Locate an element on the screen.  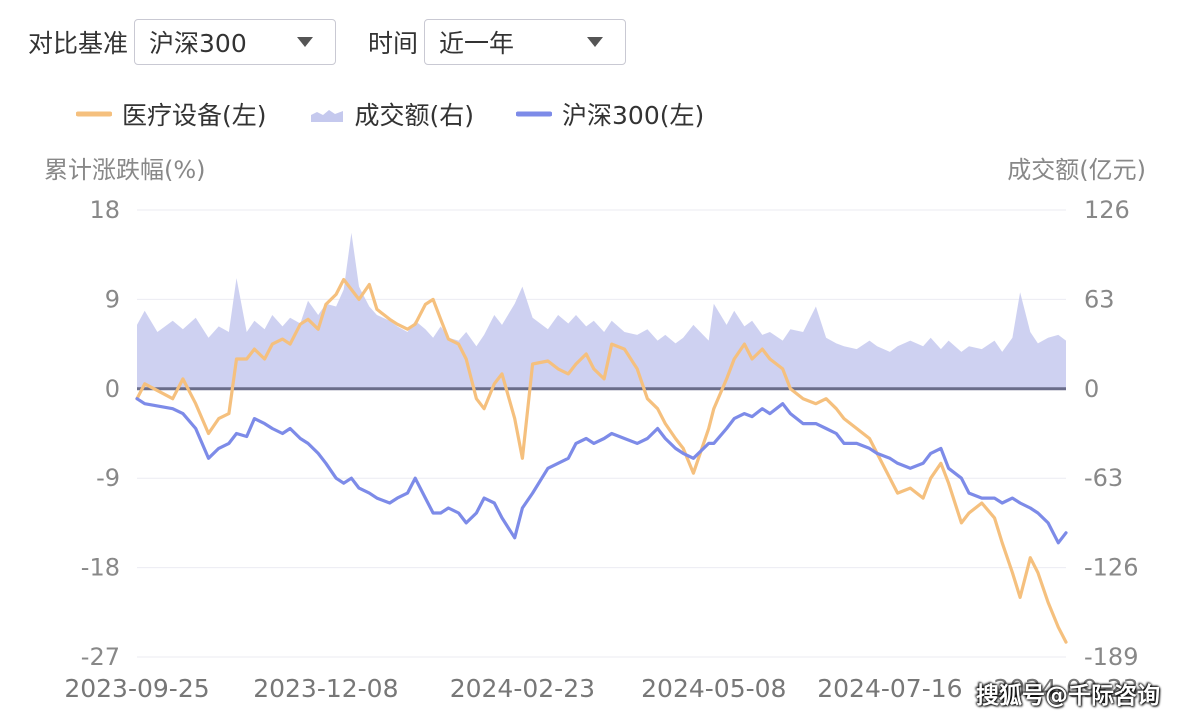
y-tick-right: -63 is located at coordinates (1103, 478).